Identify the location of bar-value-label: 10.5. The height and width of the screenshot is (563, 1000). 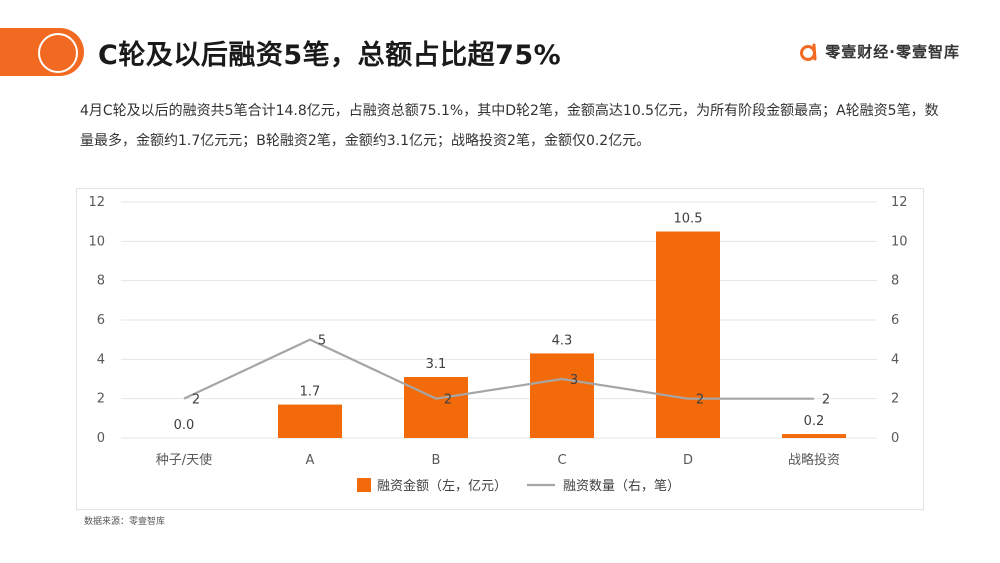
(688, 219).